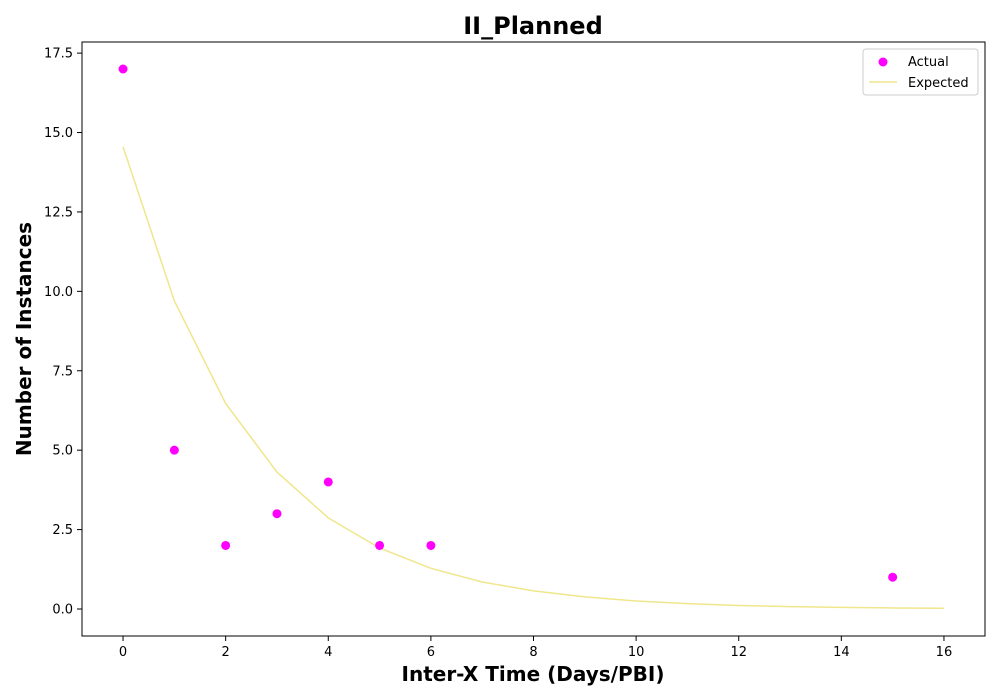 The image size is (1000, 700). Describe the element at coordinates (63, 332) in the screenshot. I see `y-axis: 0.0 2.5 5.0 7.5 10.0 12.5 15.0 17.5` at that location.